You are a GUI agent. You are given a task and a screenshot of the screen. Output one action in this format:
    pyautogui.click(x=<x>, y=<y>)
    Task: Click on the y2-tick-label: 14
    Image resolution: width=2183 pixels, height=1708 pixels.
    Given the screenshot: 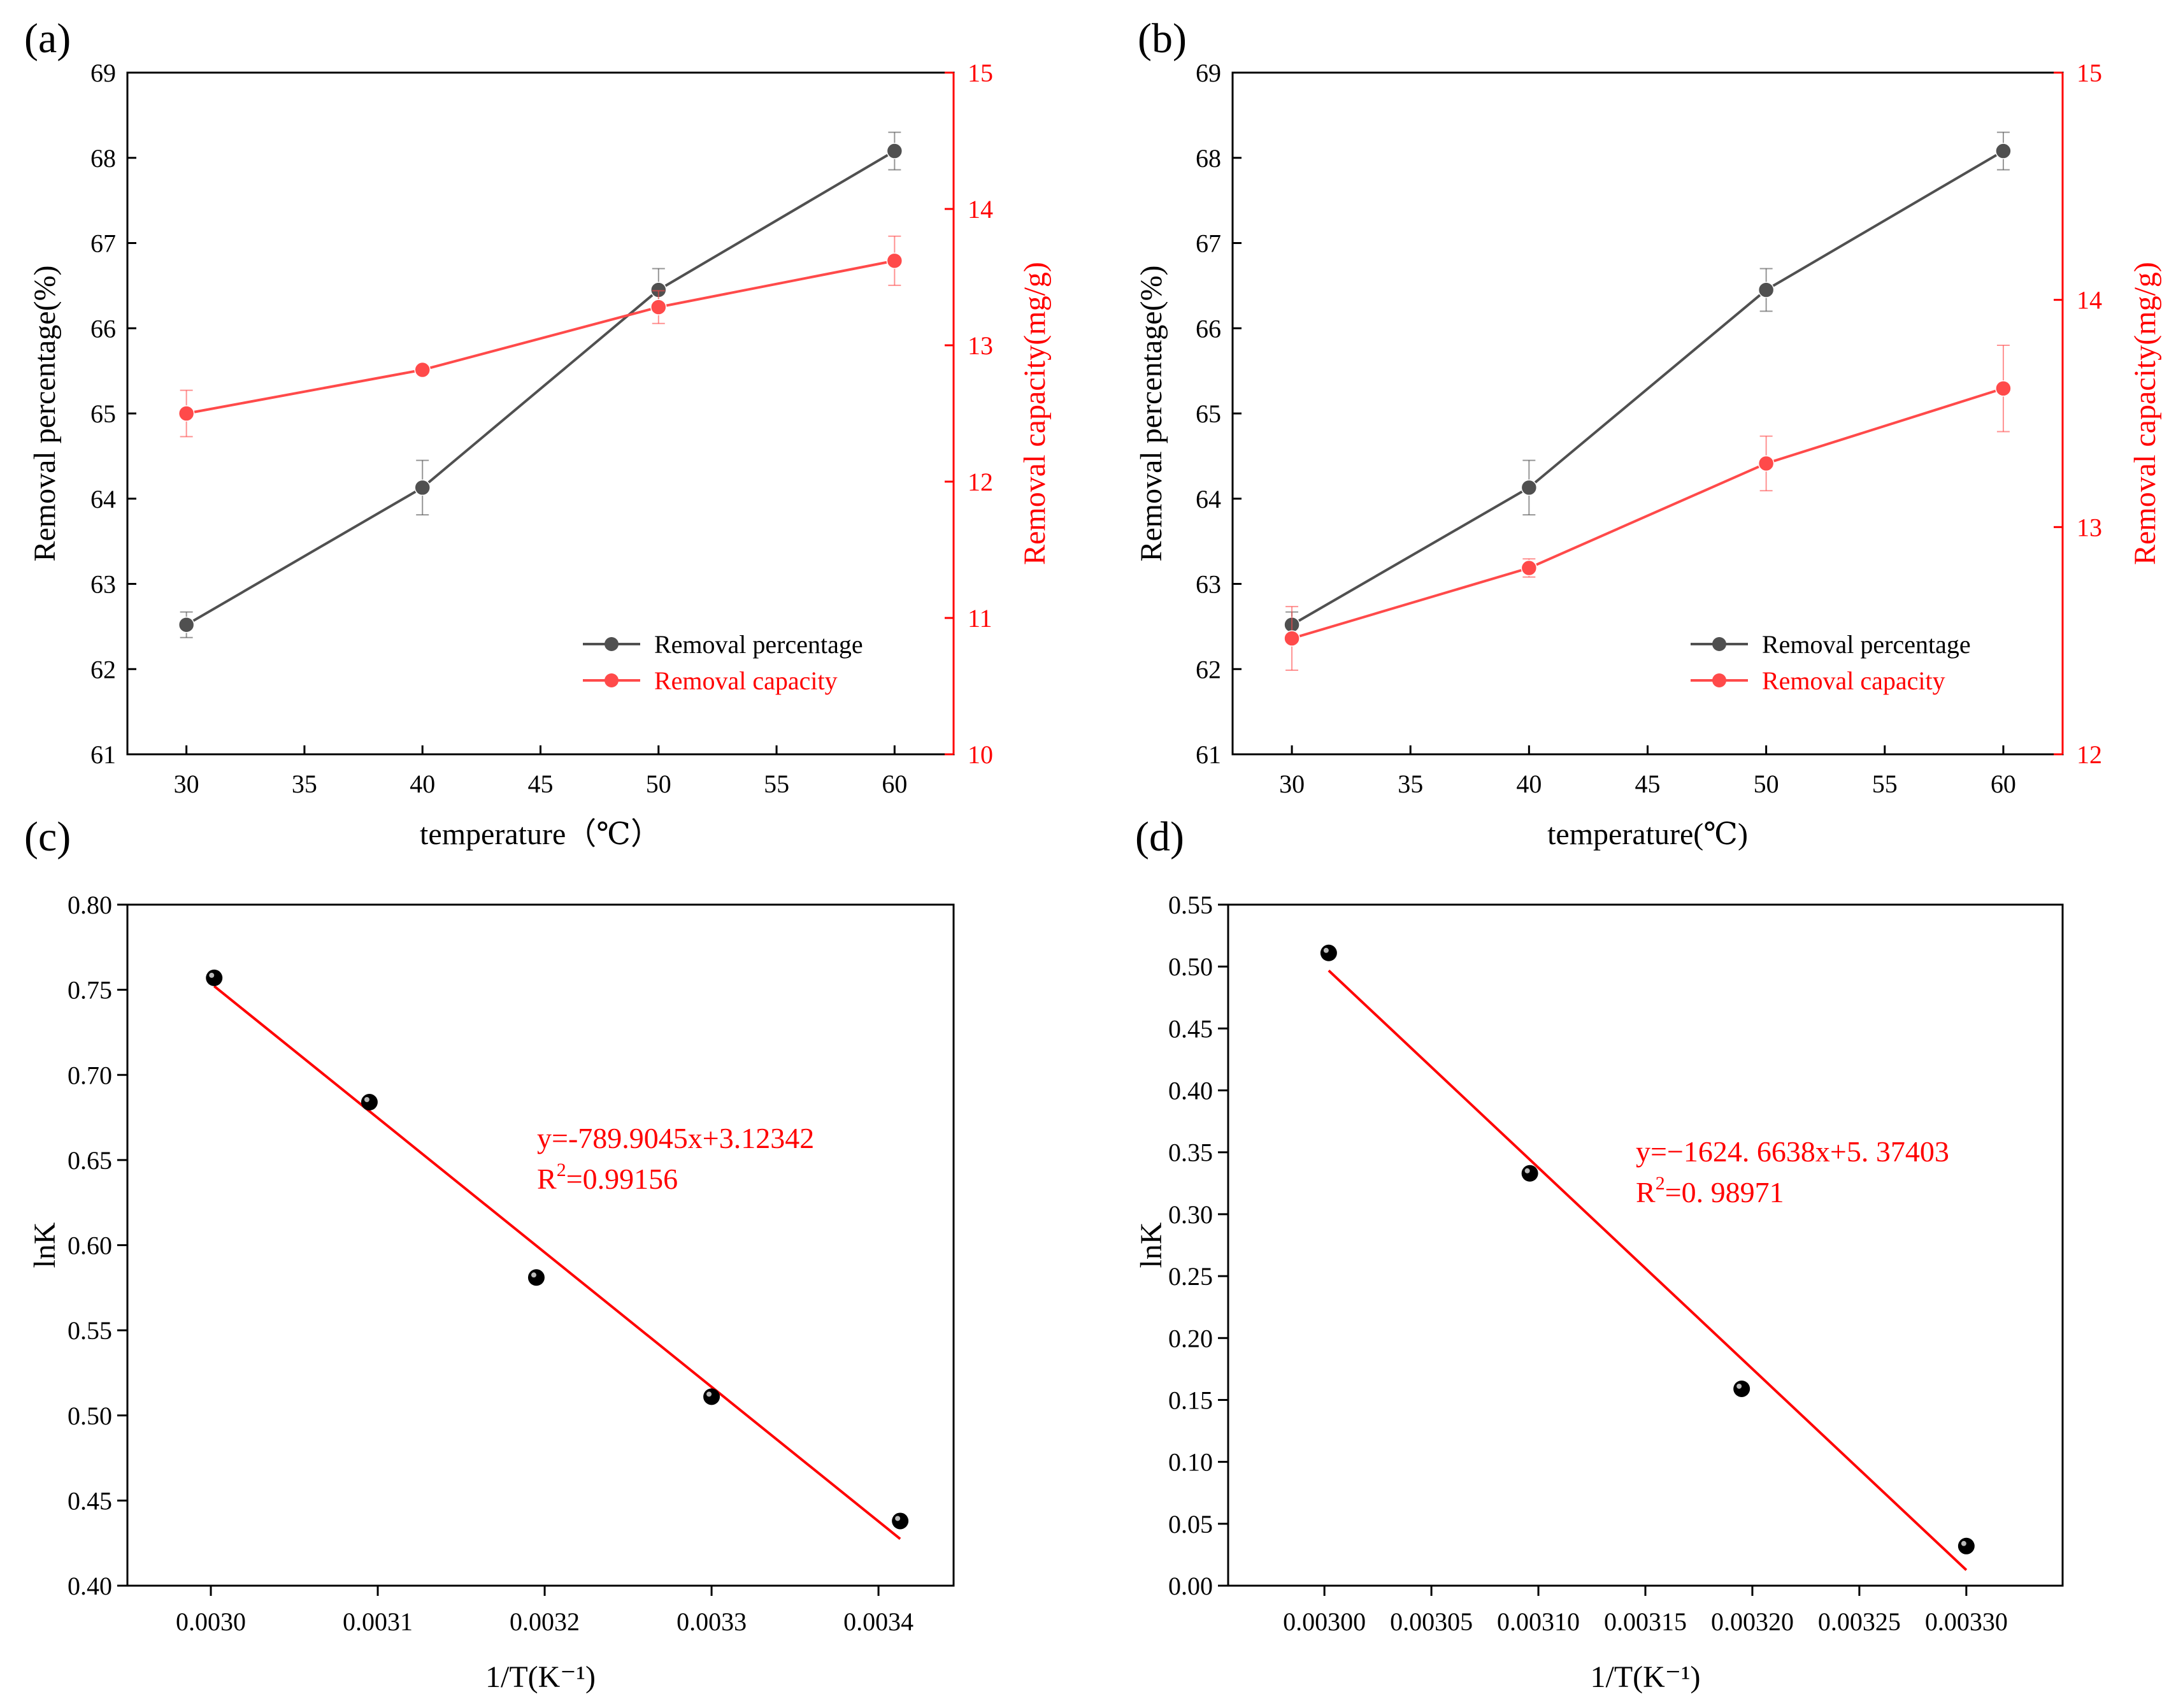 What is the action you would take?
    pyautogui.click(x=2089, y=300)
    